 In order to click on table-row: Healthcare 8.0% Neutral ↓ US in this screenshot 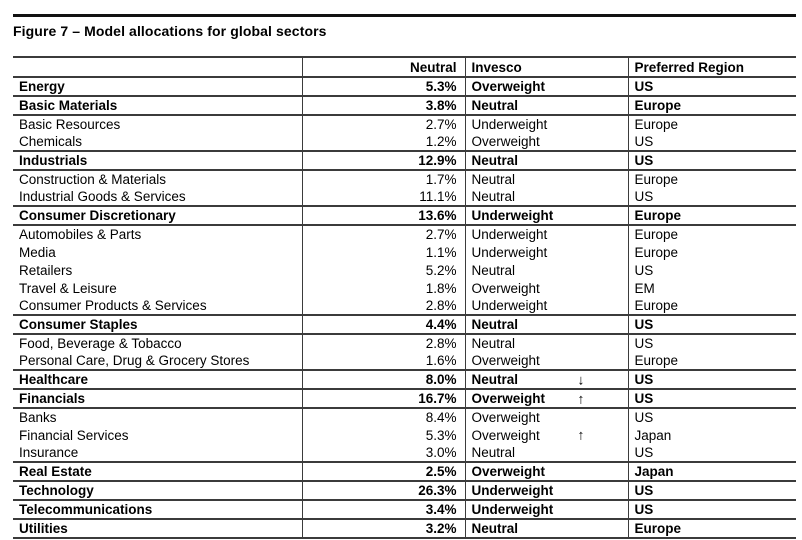, I will do `click(404, 379)`.